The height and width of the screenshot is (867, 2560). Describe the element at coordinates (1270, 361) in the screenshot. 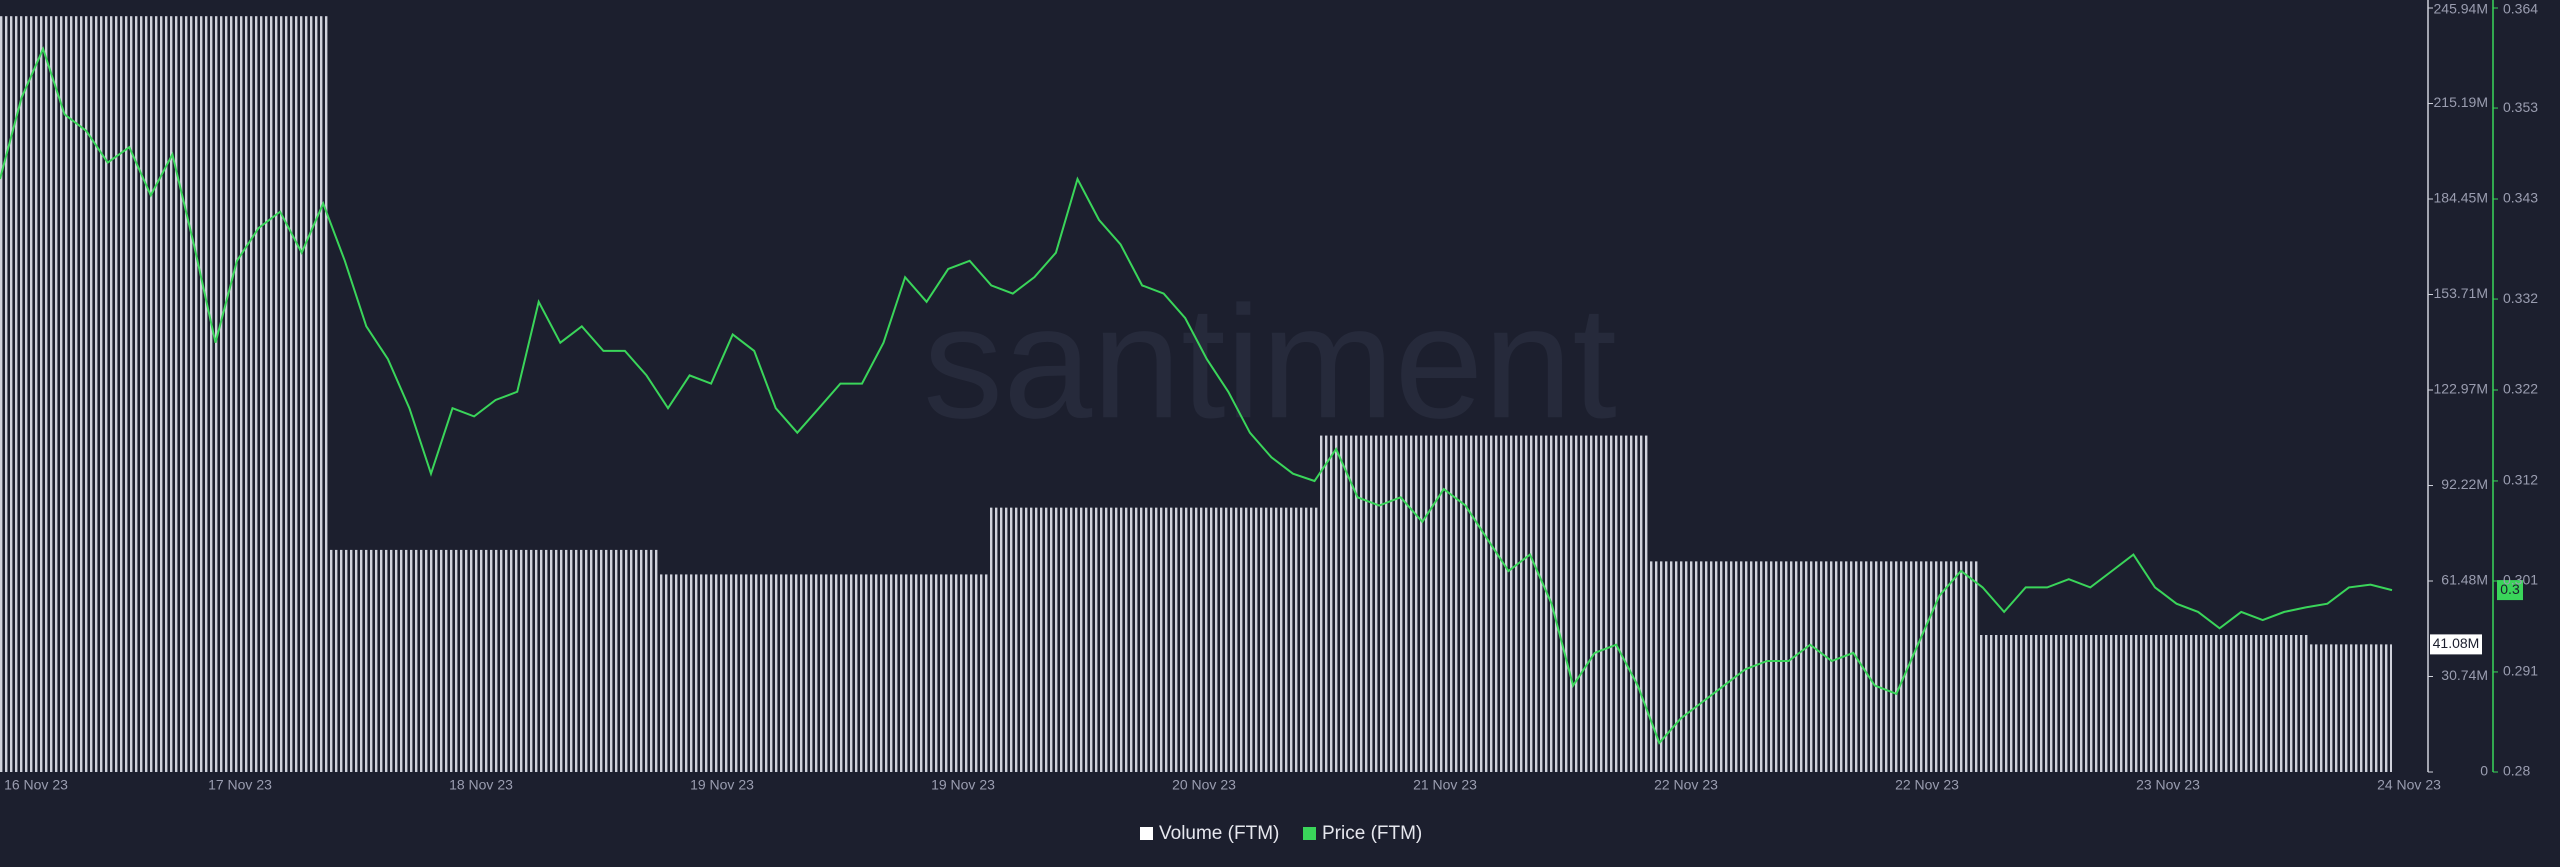

I see `watermark: santiment` at that location.